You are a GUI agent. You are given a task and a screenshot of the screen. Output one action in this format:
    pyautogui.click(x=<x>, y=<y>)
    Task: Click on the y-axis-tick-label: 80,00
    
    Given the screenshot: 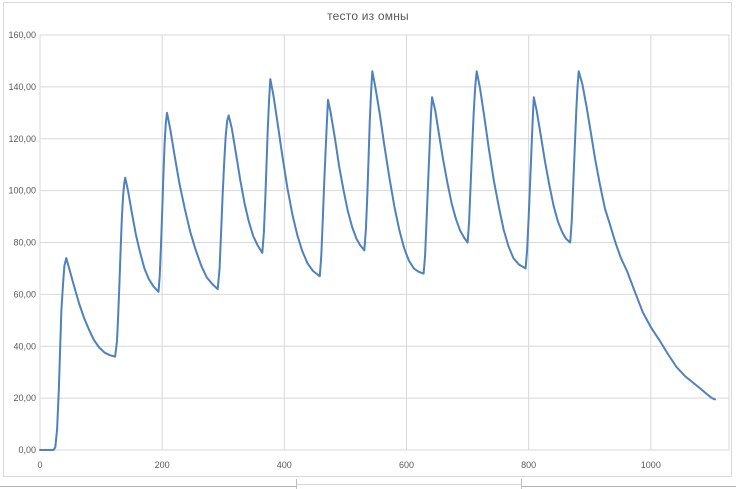 What is the action you would take?
    pyautogui.click(x=24, y=243)
    